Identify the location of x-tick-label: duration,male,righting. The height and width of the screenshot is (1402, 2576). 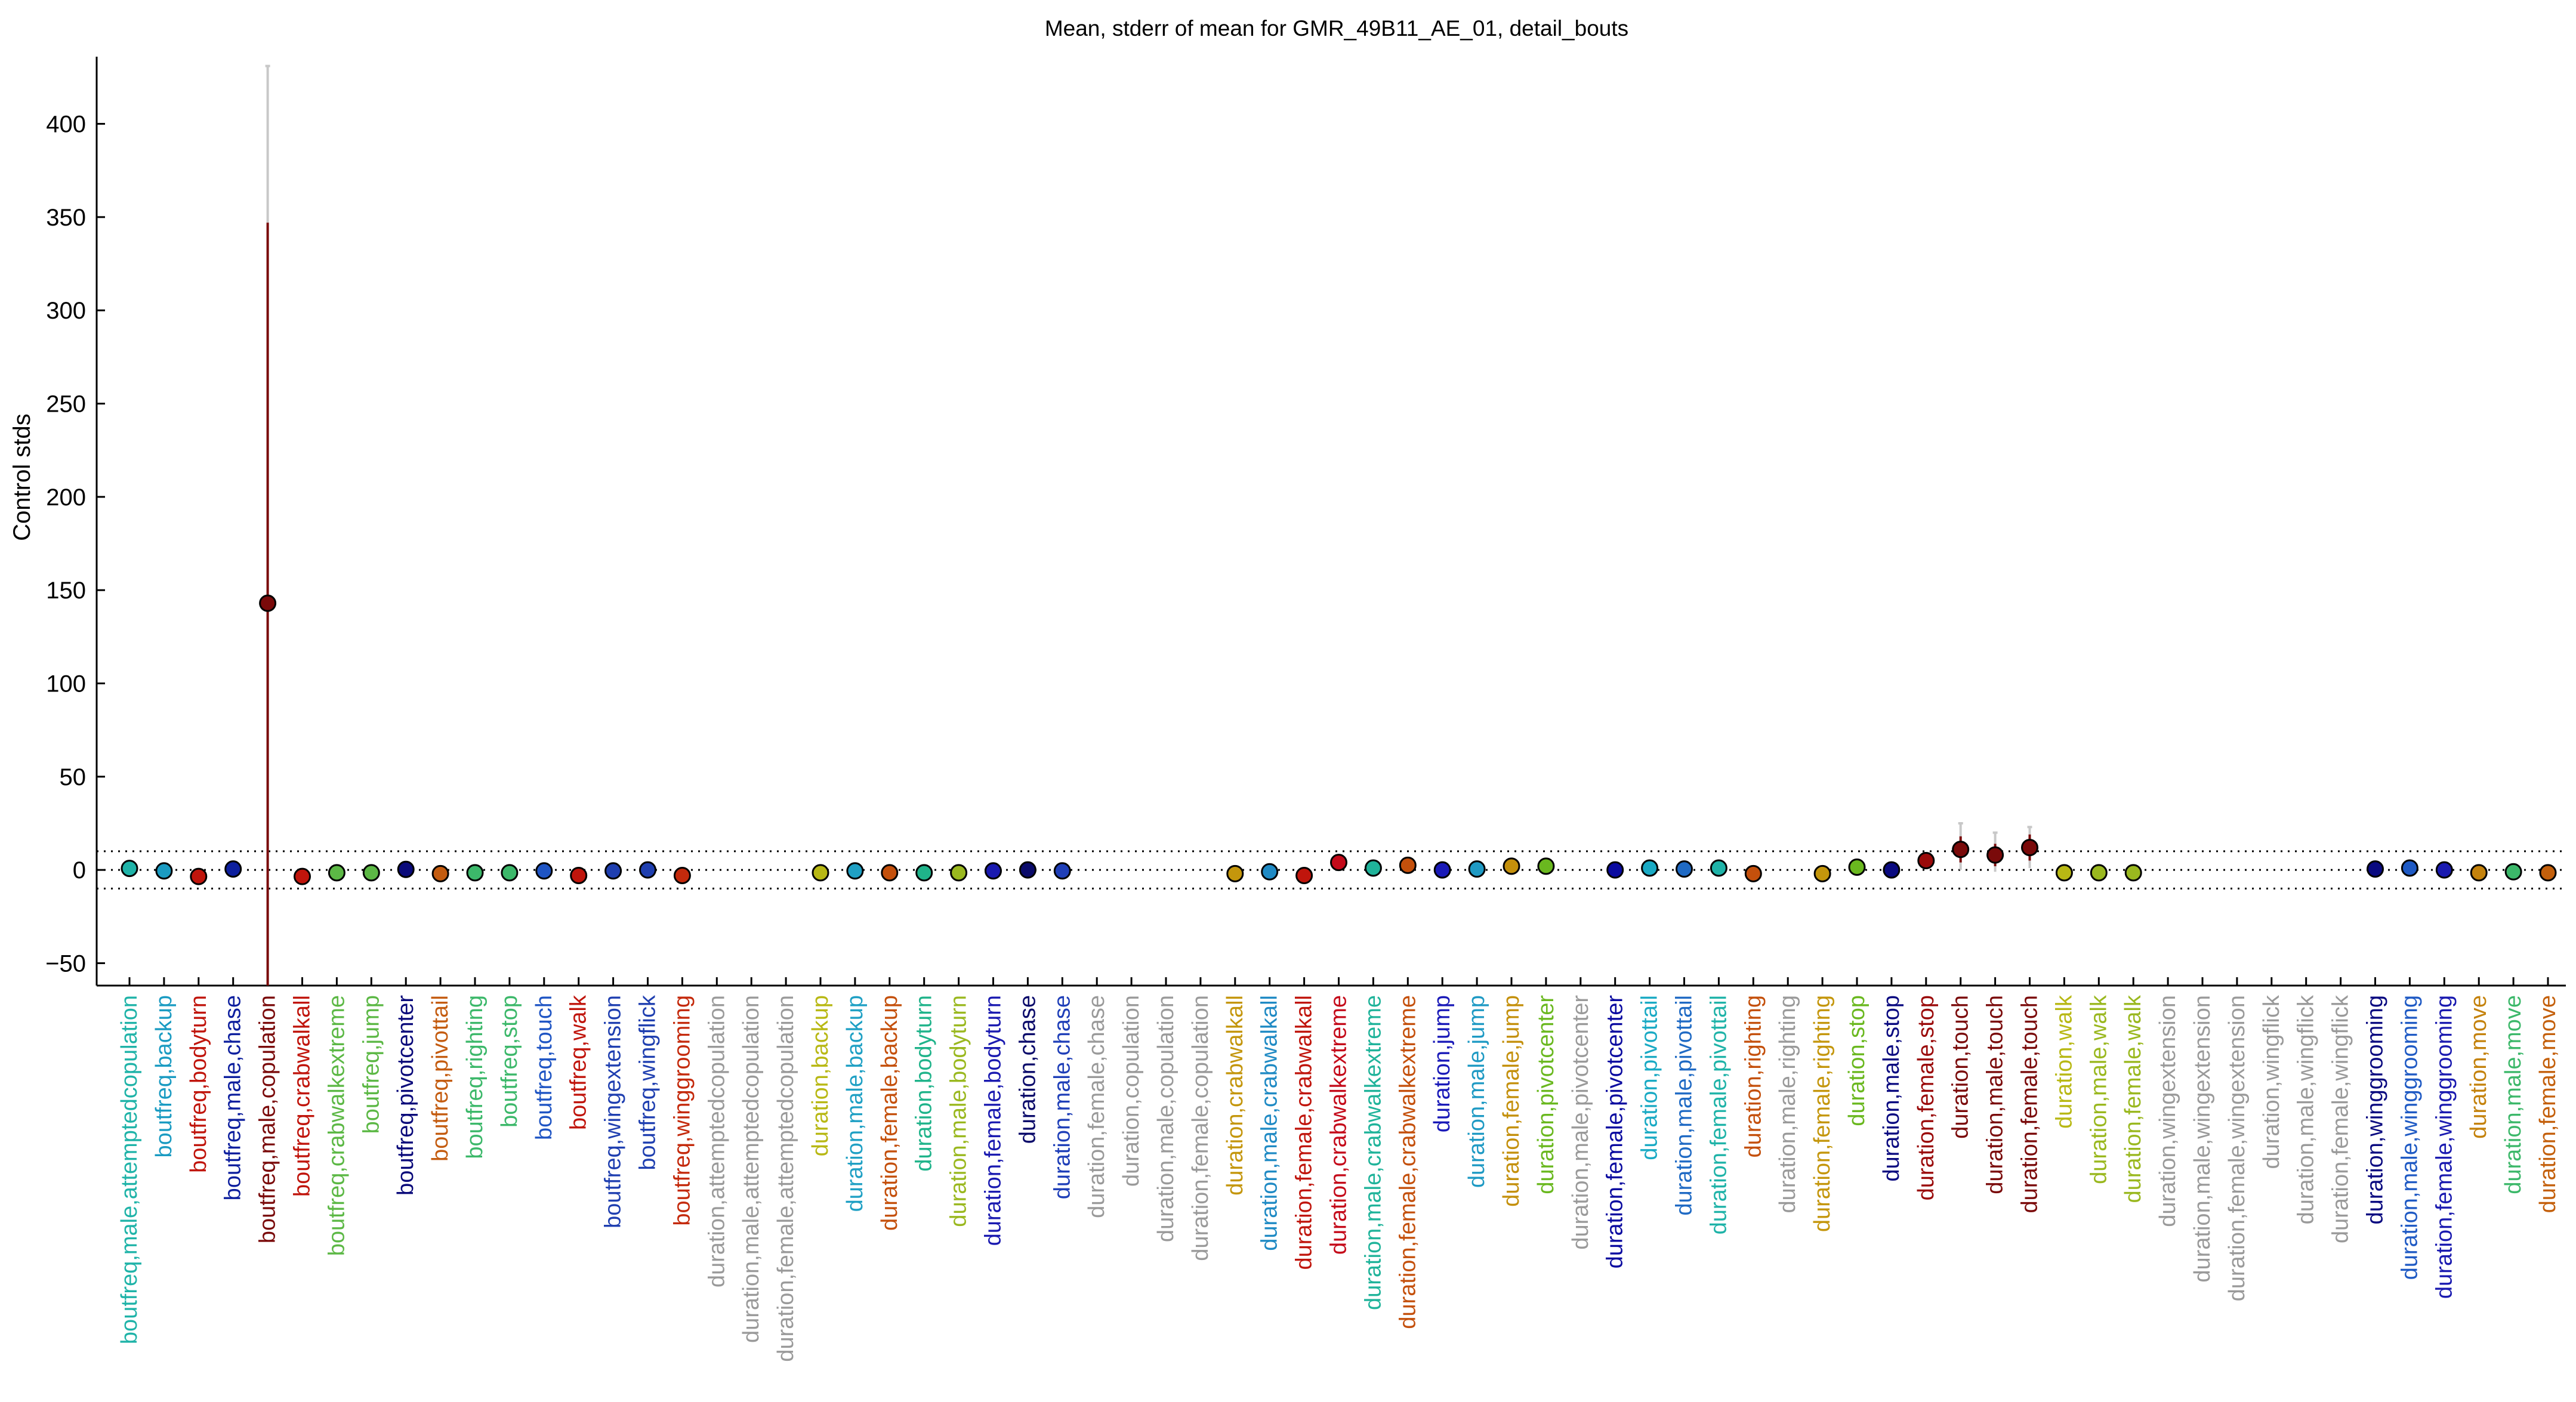
(1788, 1104).